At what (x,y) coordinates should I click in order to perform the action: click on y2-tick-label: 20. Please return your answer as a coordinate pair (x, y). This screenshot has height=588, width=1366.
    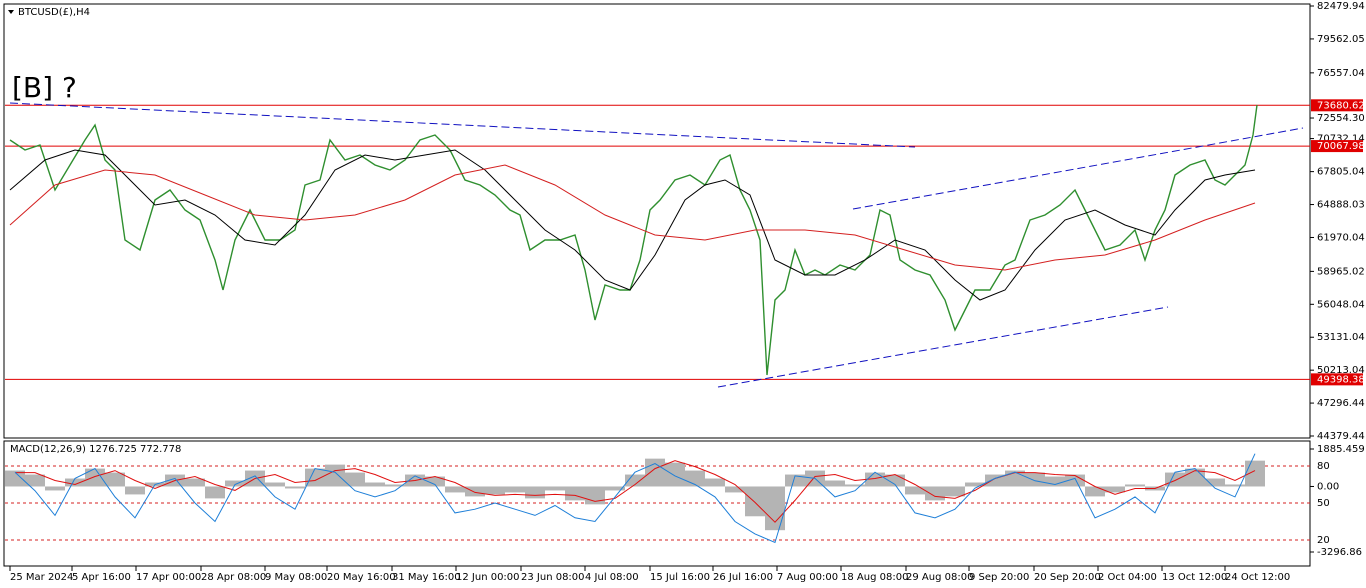
    Looking at the image, I should click on (1323, 540).